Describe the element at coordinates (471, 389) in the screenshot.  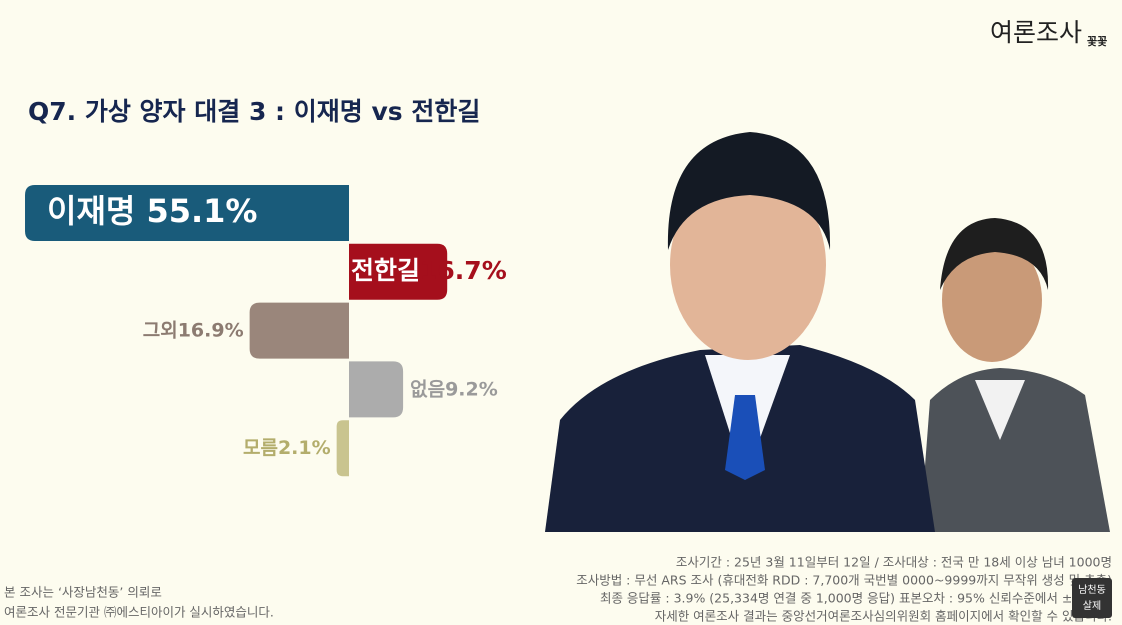
I see `value-label: 9.2%` at that location.